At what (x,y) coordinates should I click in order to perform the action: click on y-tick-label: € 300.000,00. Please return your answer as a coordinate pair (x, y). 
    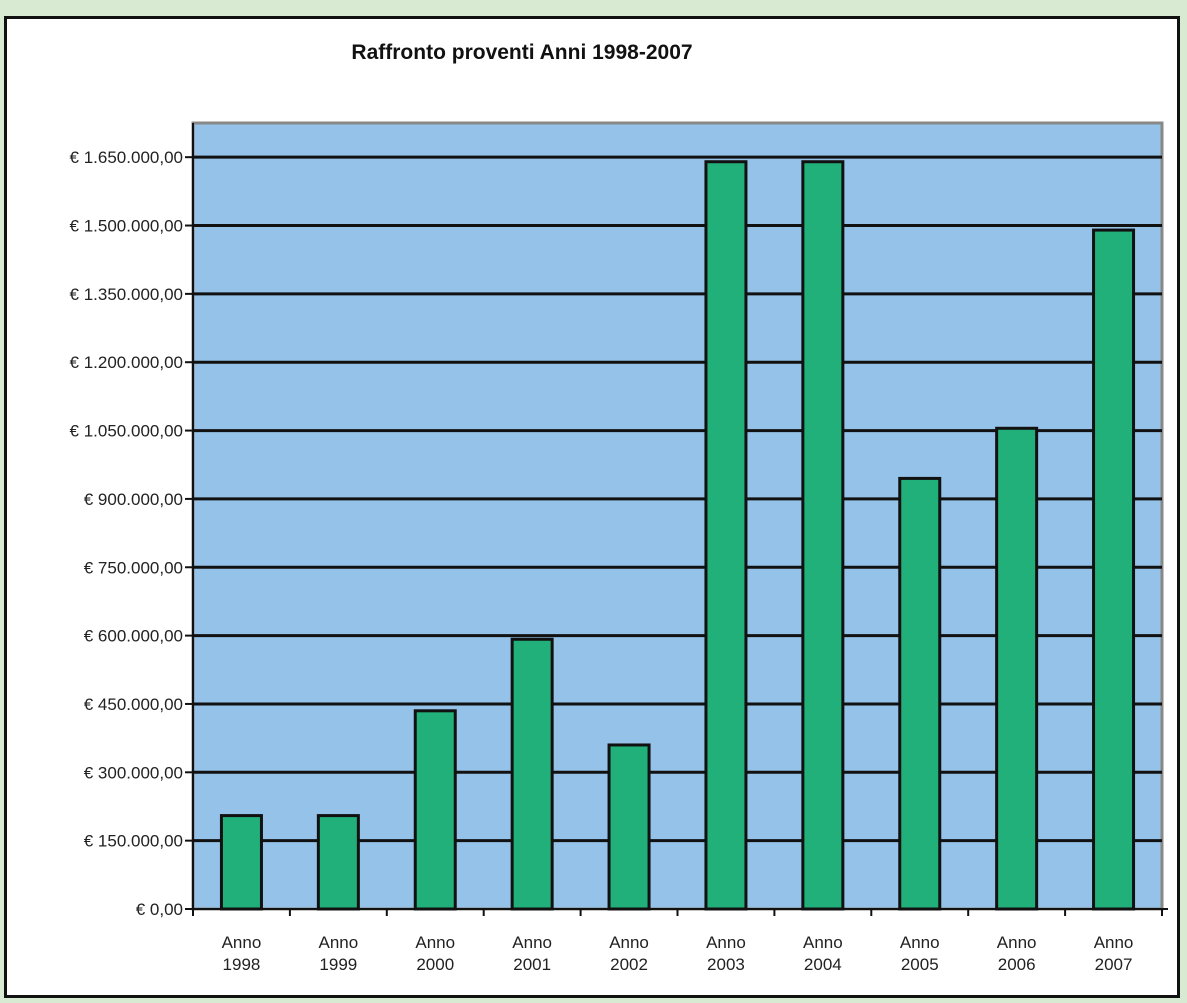
    Looking at the image, I should click on (133, 772).